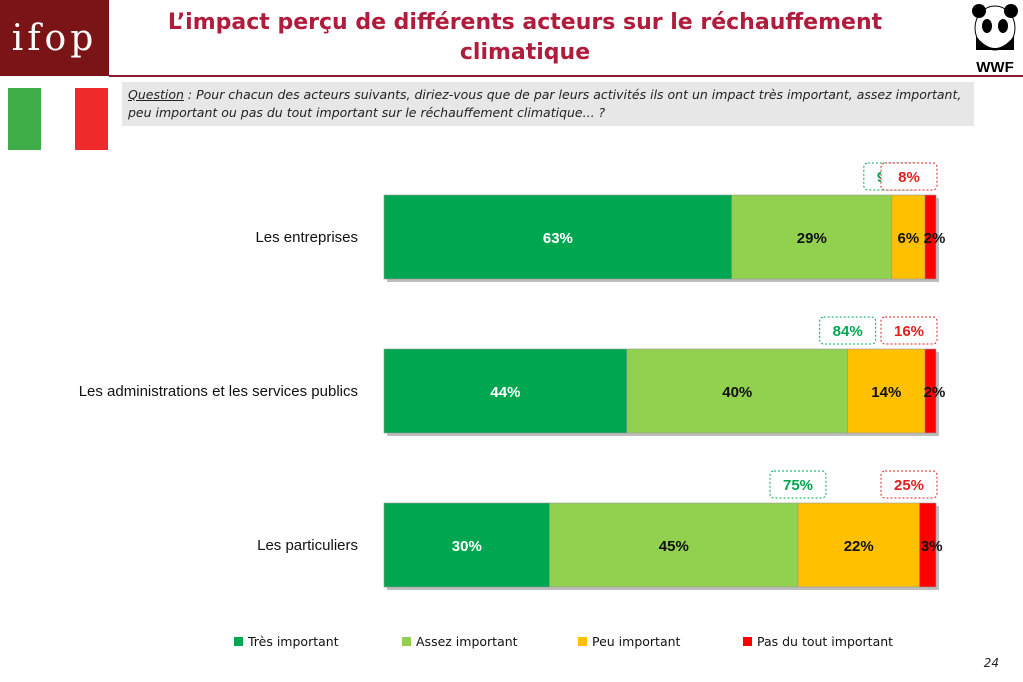 The height and width of the screenshot is (682, 1023). I want to click on total-important-label: 75%, so click(798, 485).